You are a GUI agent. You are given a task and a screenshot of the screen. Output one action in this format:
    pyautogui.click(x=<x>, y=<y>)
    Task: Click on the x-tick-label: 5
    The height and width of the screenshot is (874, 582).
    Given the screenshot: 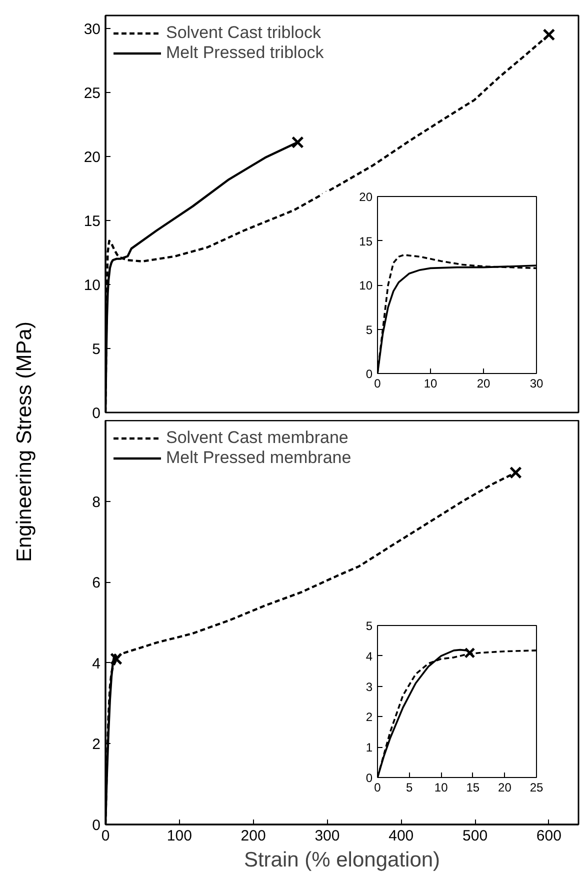 What is the action you would take?
    pyautogui.click(x=409, y=787)
    